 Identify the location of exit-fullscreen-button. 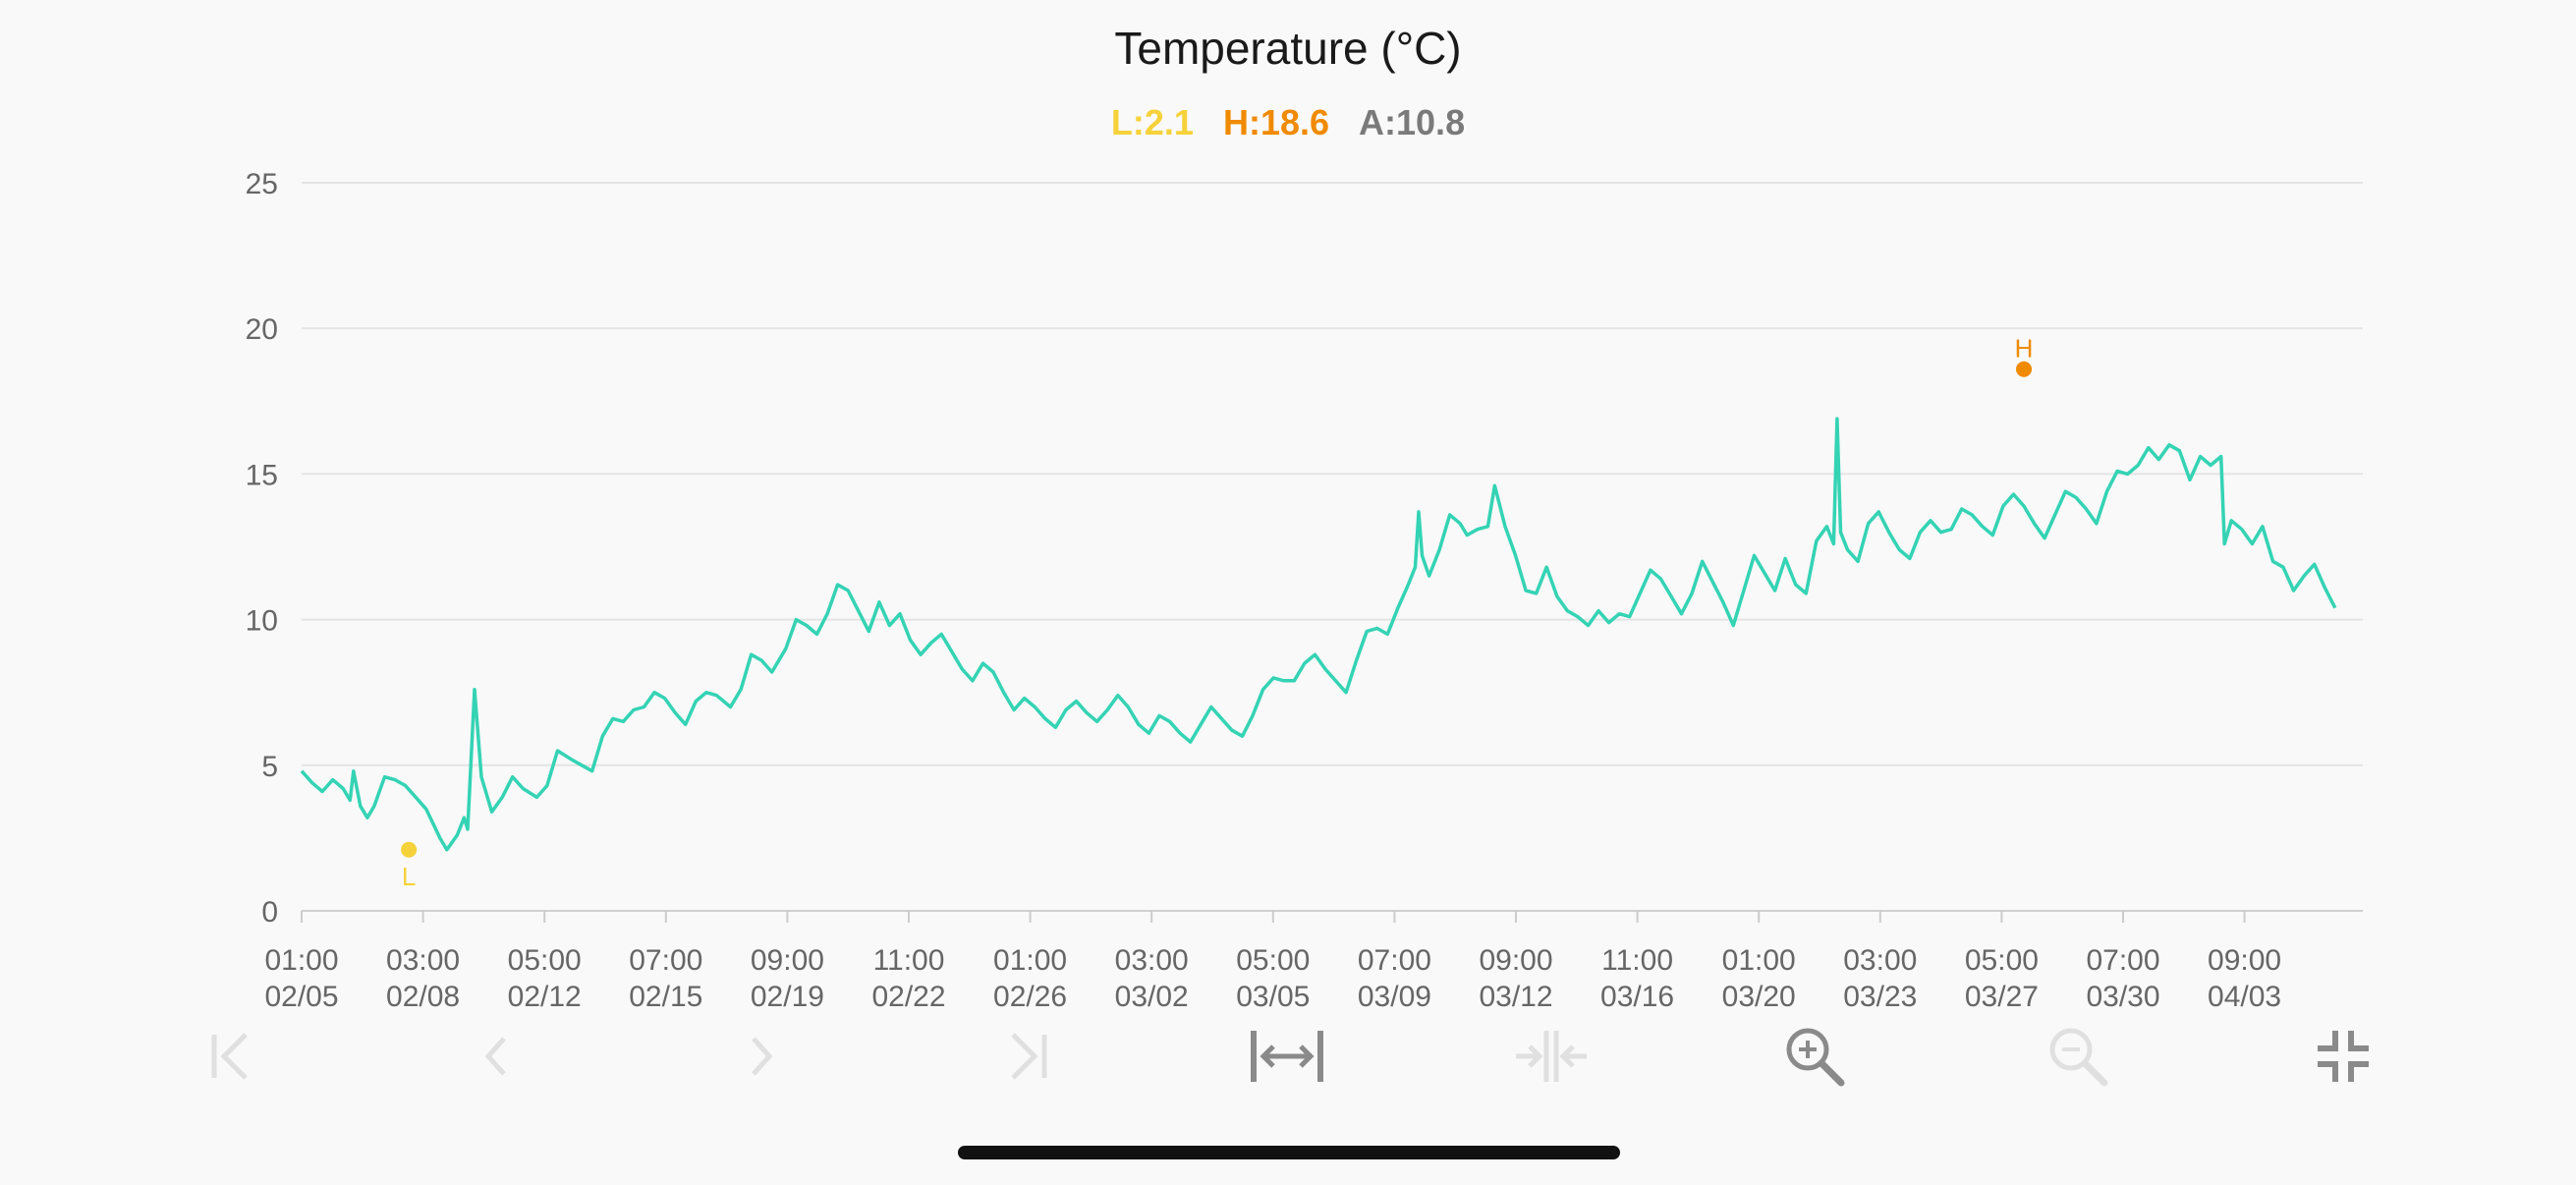
(2343, 1056).